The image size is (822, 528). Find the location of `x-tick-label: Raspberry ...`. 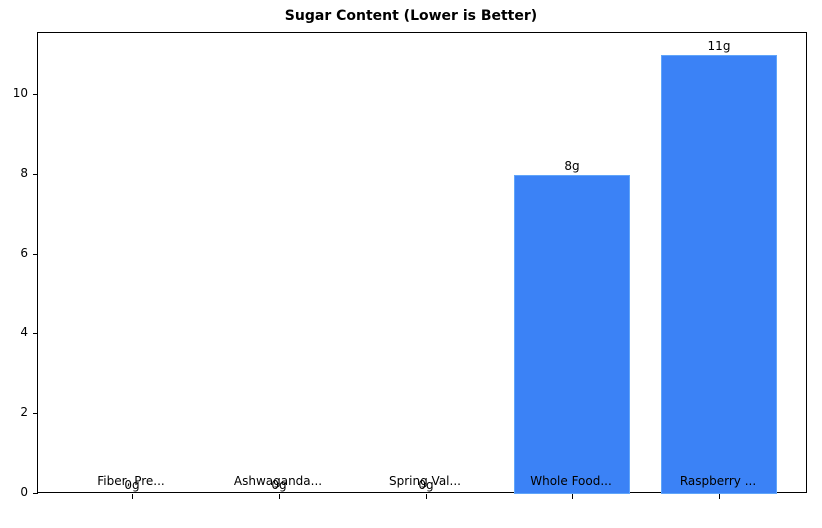

x-tick-label: Raspberry ... is located at coordinates (718, 481).